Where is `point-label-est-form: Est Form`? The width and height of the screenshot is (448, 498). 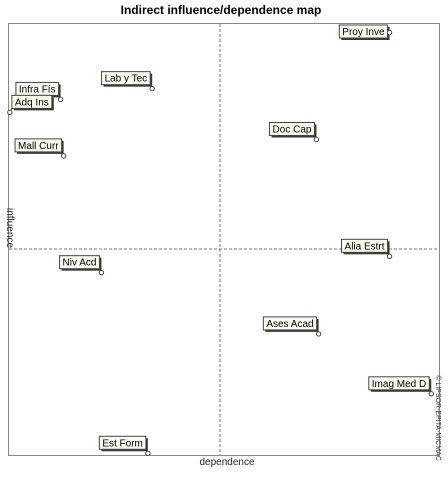
point-label-est-form: Est Form is located at coordinates (122, 443).